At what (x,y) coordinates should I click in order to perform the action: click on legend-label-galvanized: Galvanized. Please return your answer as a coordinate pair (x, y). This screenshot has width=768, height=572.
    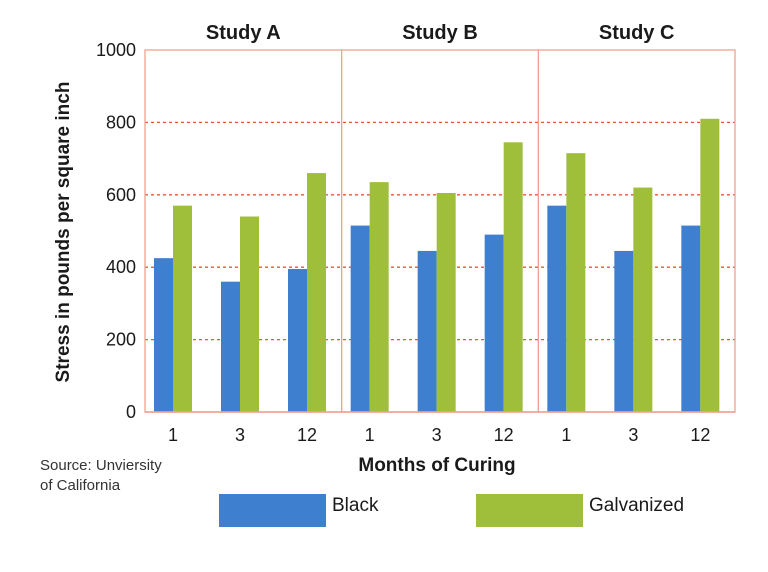
    Looking at the image, I should click on (636, 505).